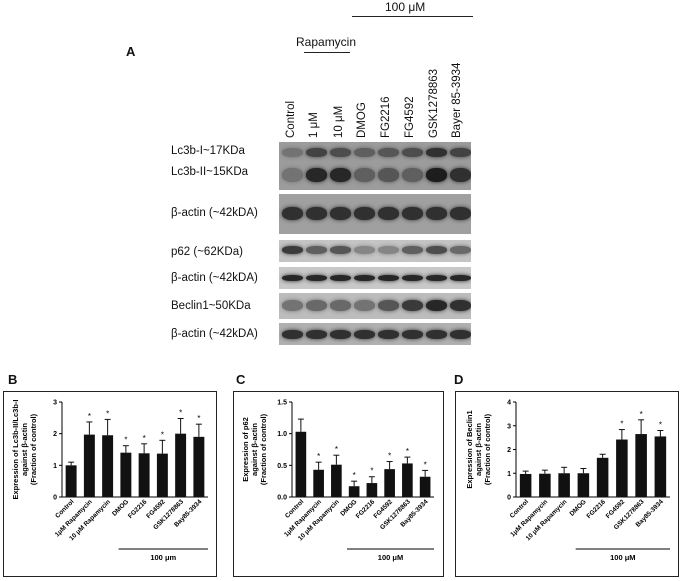 The height and width of the screenshot is (581, 685). Describe the element at coordinates (214, 334) in the screenshot. I see `blot-label-actin-3: β-actin (~42kDA)` at that location.